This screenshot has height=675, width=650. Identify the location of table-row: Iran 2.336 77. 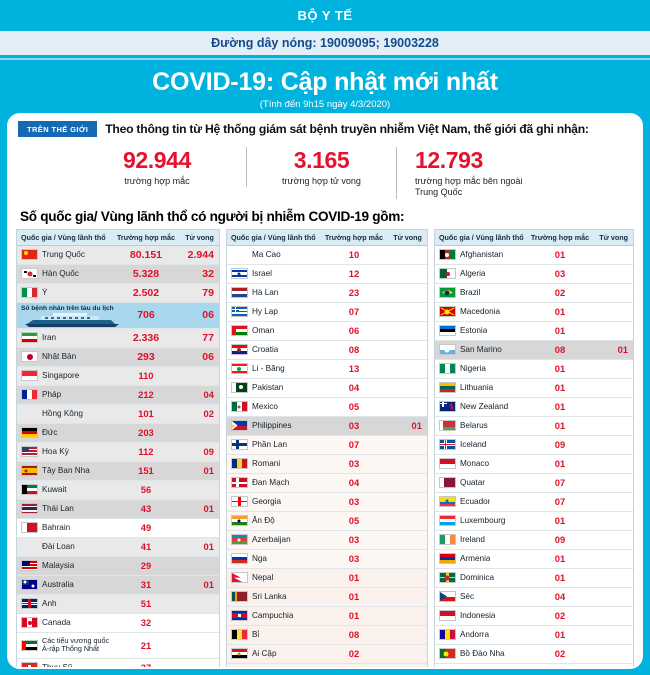
(118, 338).